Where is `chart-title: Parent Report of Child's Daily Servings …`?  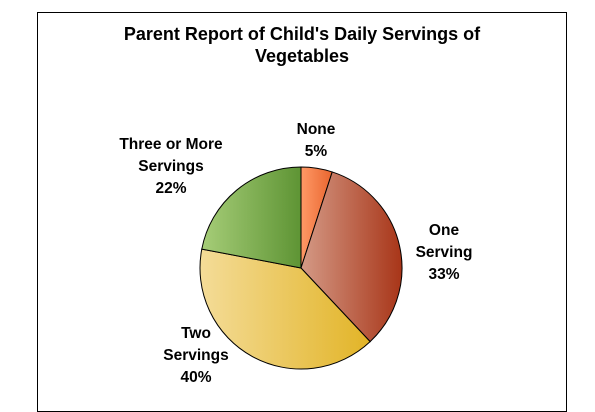 chart-title: Parent Report of Child's Daily Servings … is located at coordinates (302, 45).